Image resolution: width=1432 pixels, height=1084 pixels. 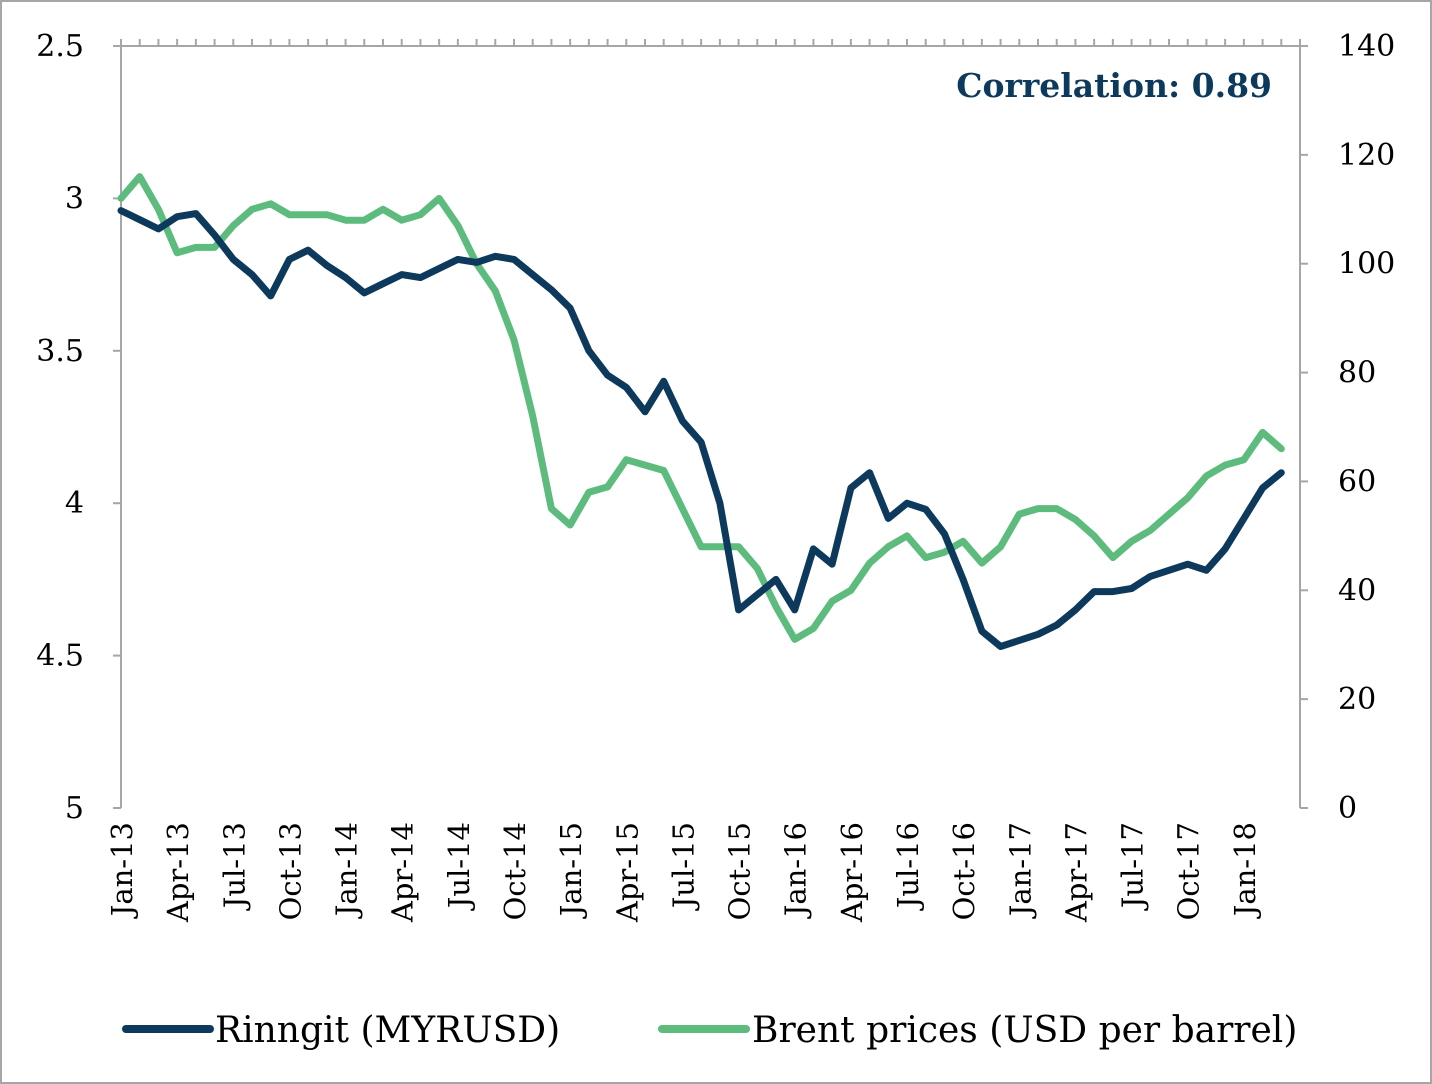 I want to click on x-tick-label: Jan-16, so click(x=796, y=870).